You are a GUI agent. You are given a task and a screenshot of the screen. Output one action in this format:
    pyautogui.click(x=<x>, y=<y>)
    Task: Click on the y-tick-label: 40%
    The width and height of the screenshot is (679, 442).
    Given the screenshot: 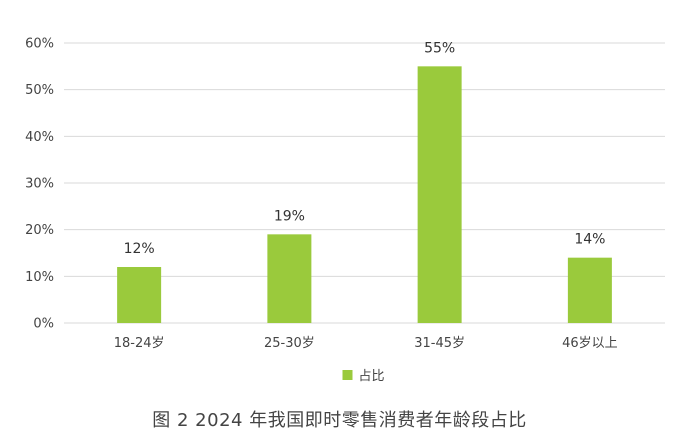 What is the action you would take?
    pyautogui.click(x=39, y=137)
    